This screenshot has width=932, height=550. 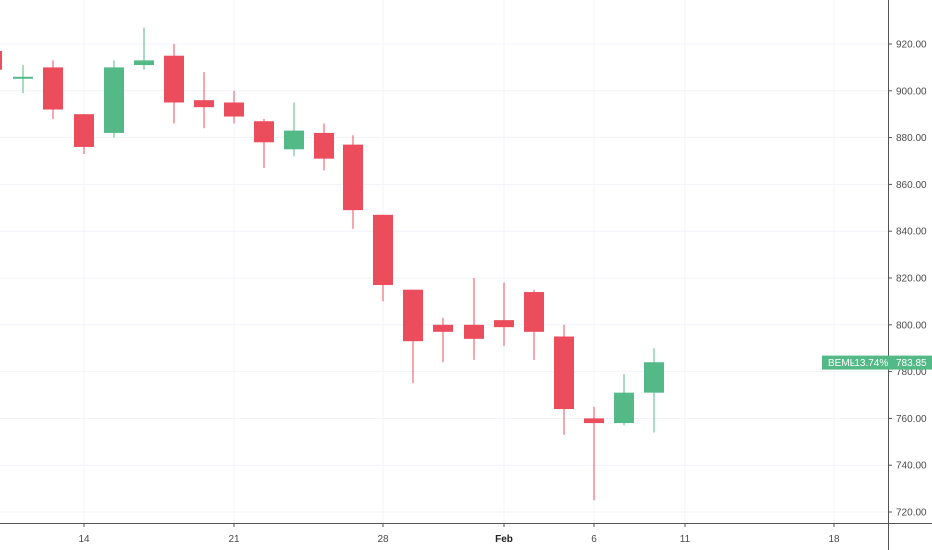 I want to click on x-axis-tick-label: 28, so click(x=383, y=539).